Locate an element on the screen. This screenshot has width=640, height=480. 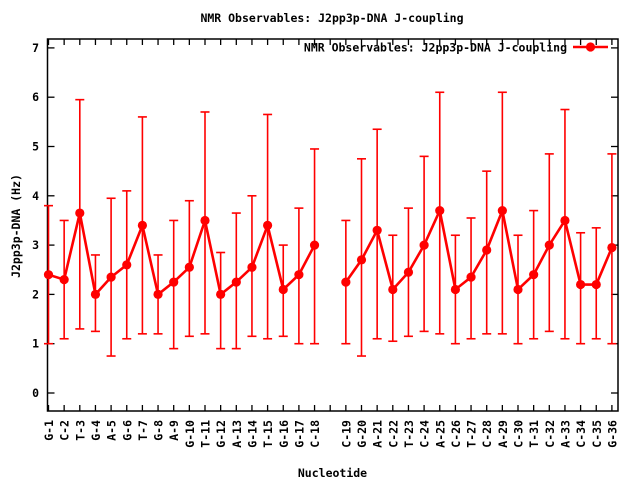
x-tick-label: G-10 is located at coordinates (190, 434).